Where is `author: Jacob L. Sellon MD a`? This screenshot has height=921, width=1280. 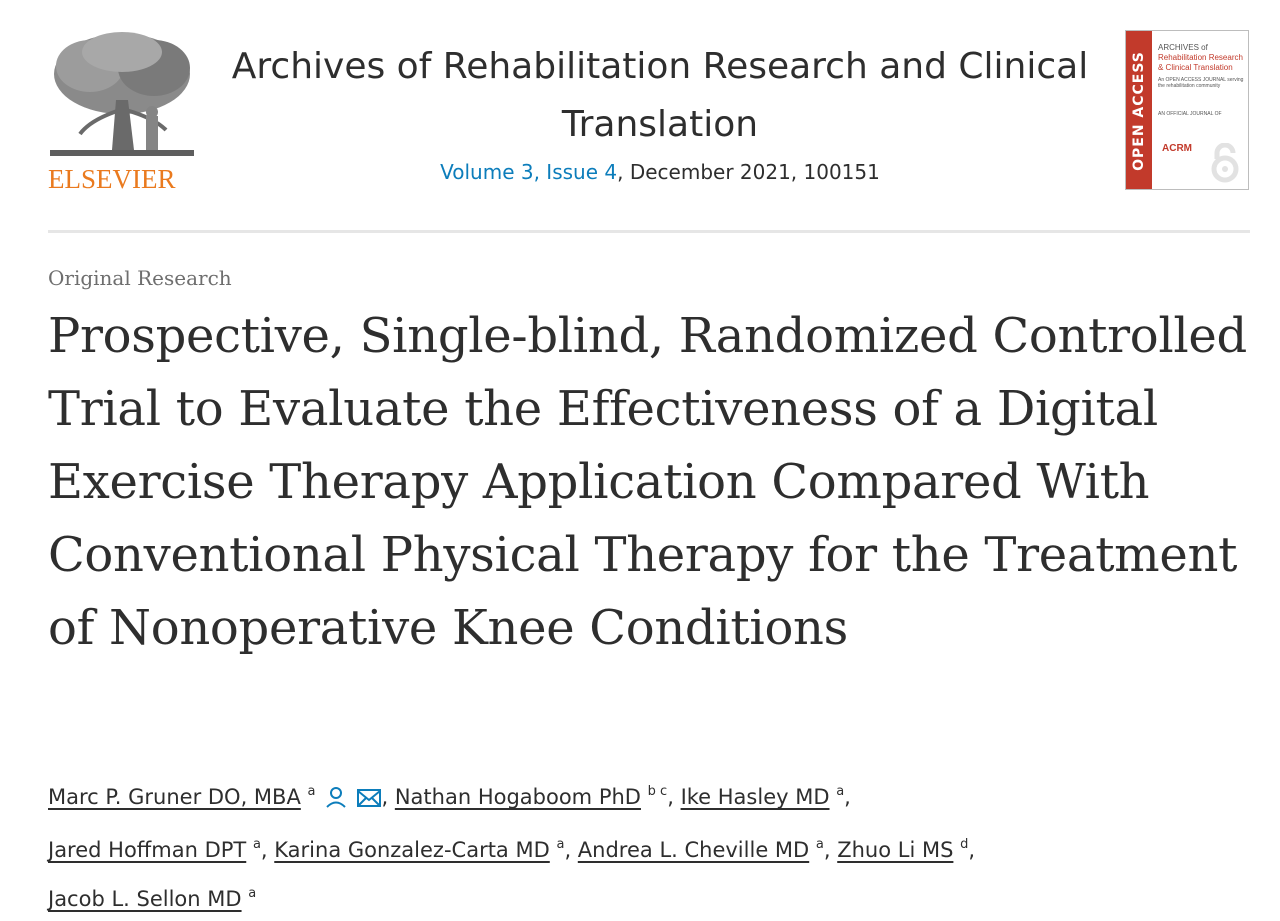 author: Jacob L. Sellon MD a is located at coordinates (152, 898).